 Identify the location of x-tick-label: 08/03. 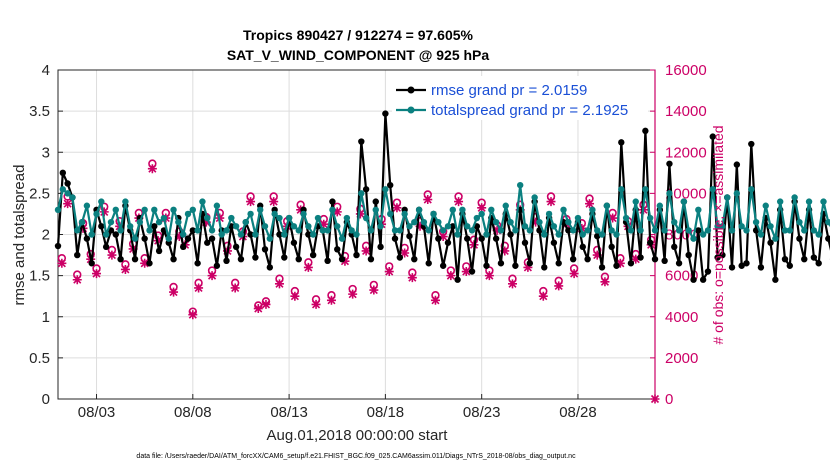
(97, 412).